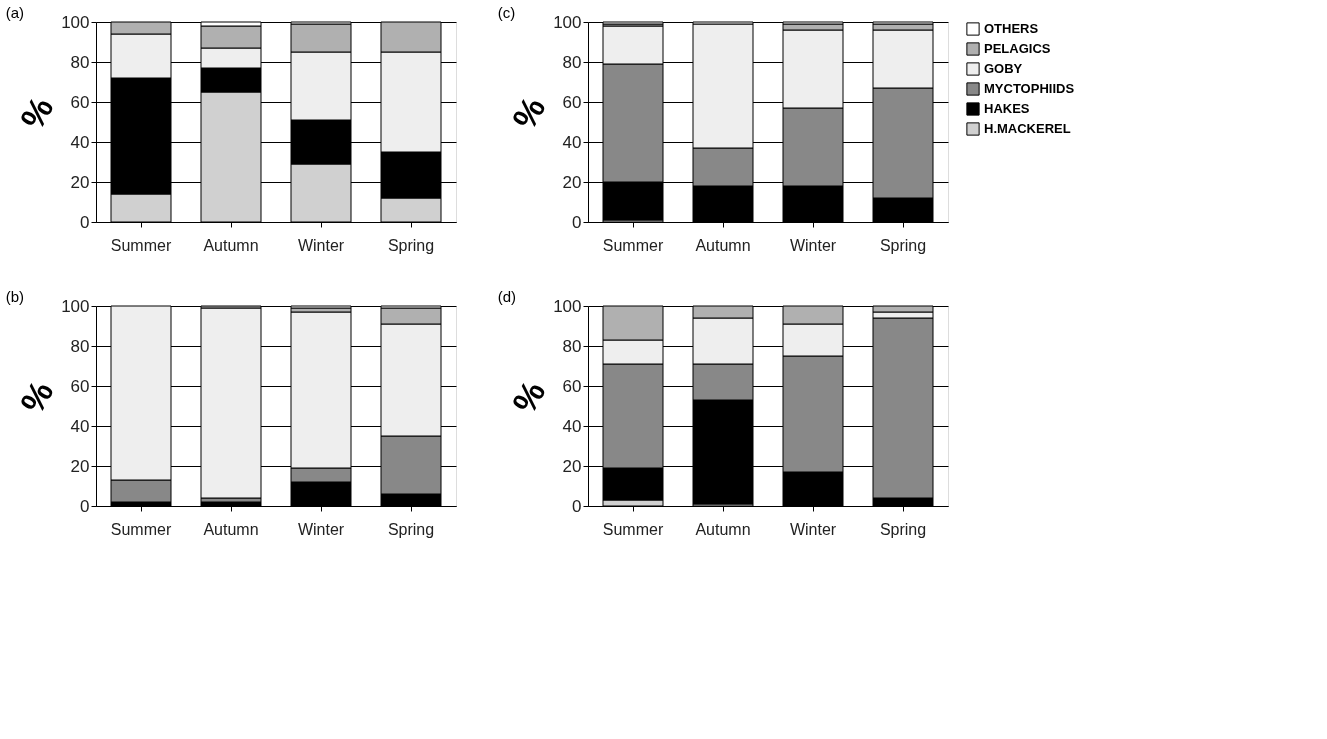  I want to click on chart-title: (b), so click(14, 296).